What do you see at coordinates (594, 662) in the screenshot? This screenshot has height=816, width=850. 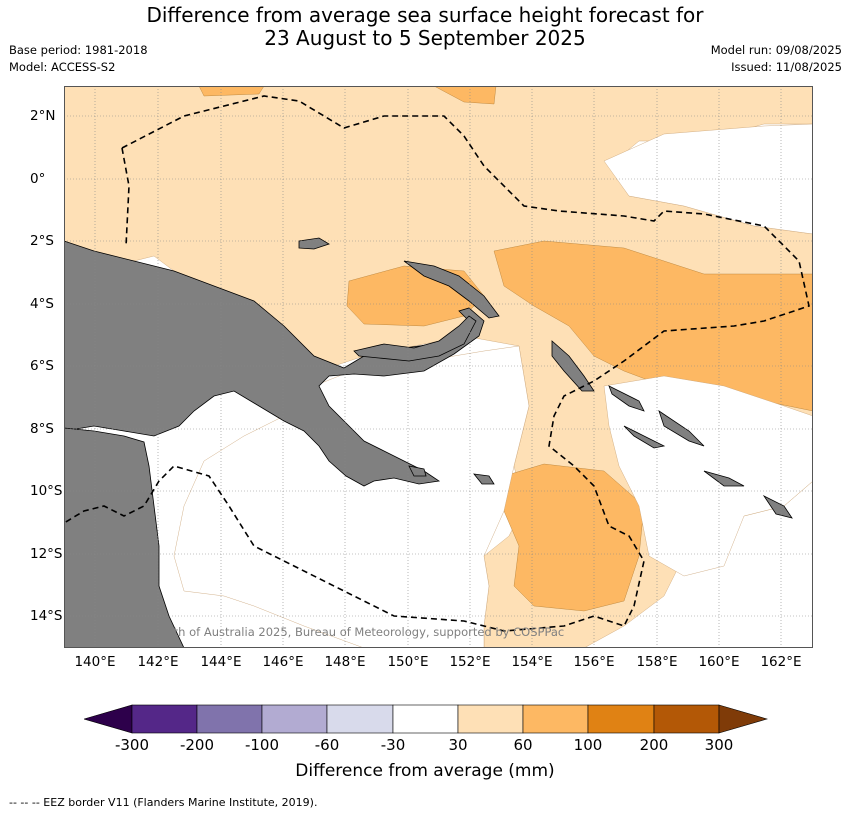 I see `lon-label: 156°E` at bounding box center [594, 662].